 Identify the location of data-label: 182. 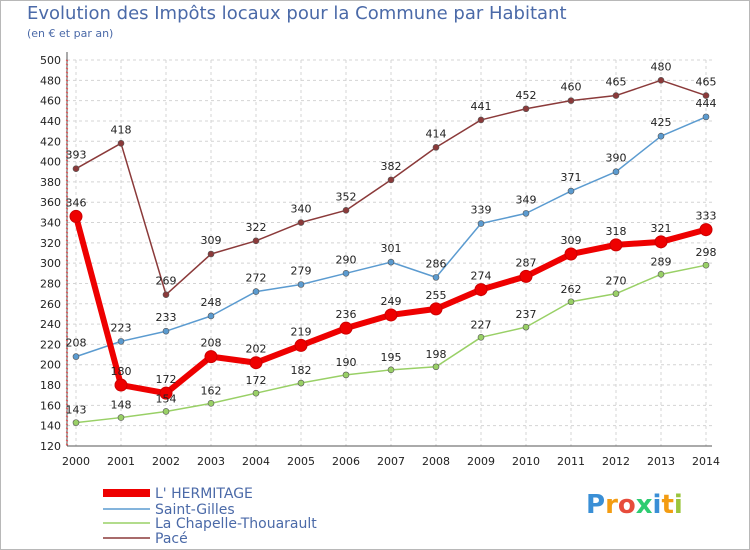
(301, 370).